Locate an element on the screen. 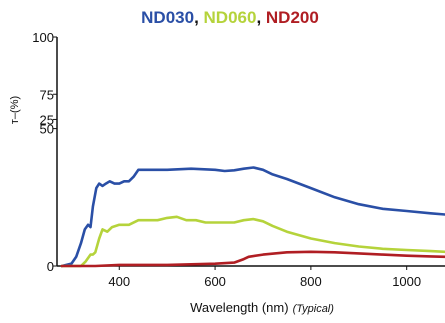  x-tick-label: 600 is located at coordinates (215, 281).